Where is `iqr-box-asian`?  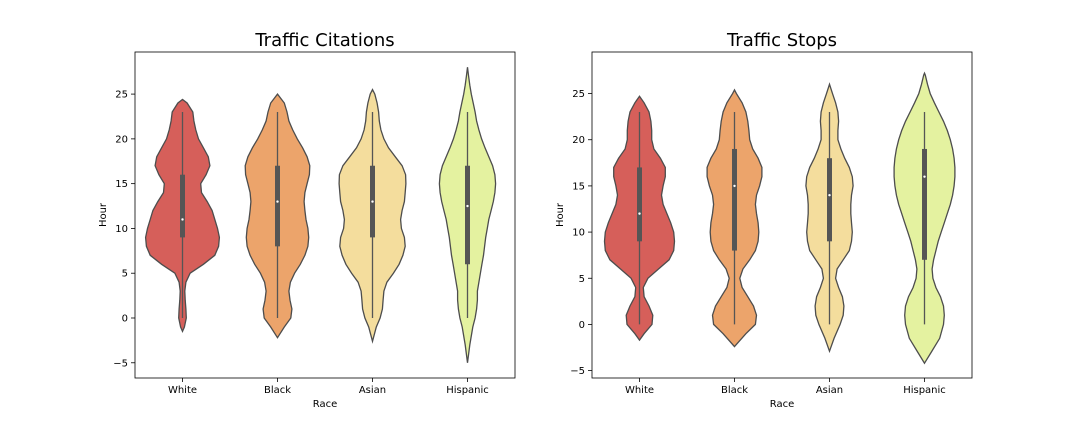 iqr-box-asian is located at coordinates (829, 200).